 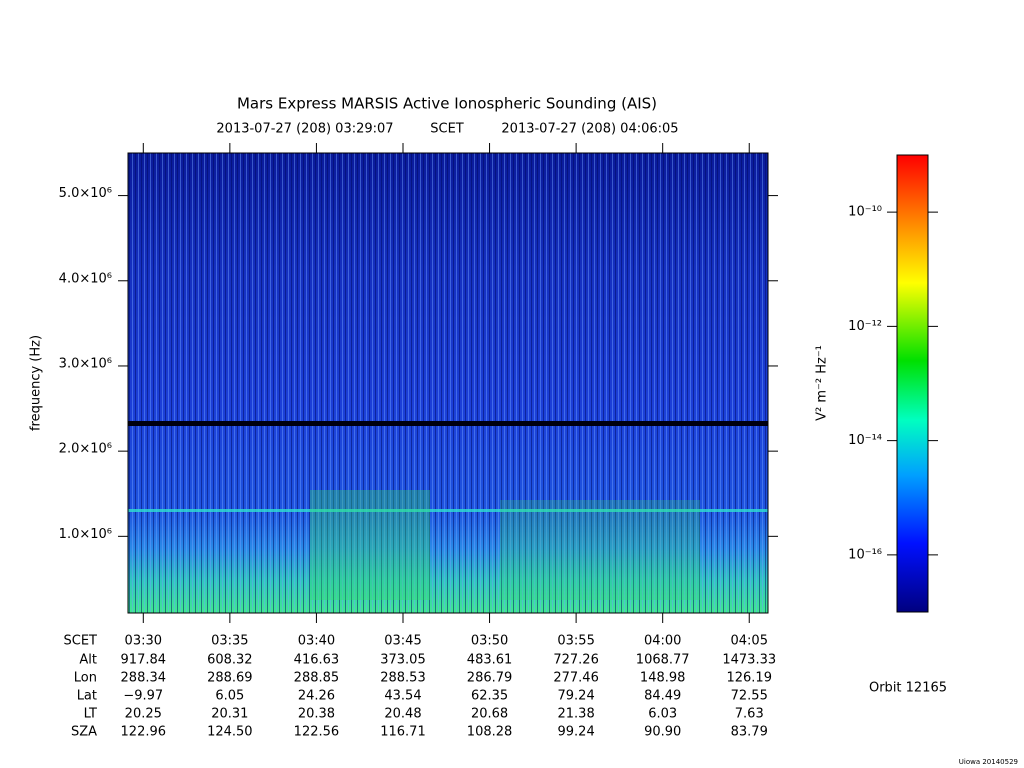 What do you see at coordinates (144, 660) in the screenshot?
I see `ephemeris-value: 917.84` at bounding box center [144, 660].